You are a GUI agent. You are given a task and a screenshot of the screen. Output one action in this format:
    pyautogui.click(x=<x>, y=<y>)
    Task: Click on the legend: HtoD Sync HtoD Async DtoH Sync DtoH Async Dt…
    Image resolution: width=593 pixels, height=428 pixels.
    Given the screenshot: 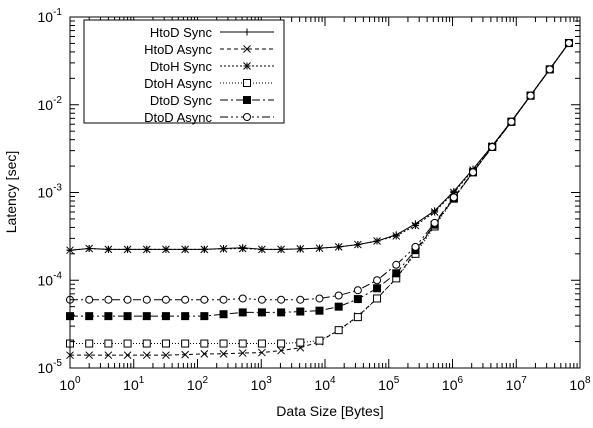 What is the action you would take?
    pyautogui.click(x=184, y=72)
    